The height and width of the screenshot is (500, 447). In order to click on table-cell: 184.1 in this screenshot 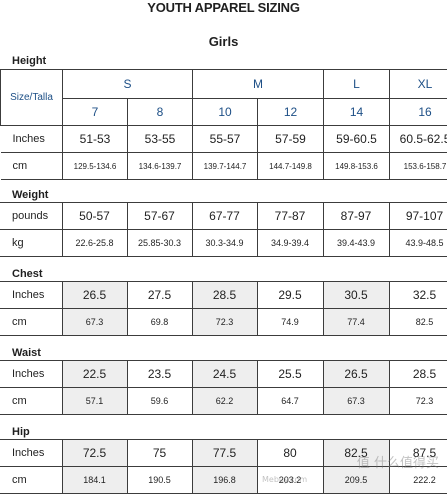, I will do `click(94, 480)`.